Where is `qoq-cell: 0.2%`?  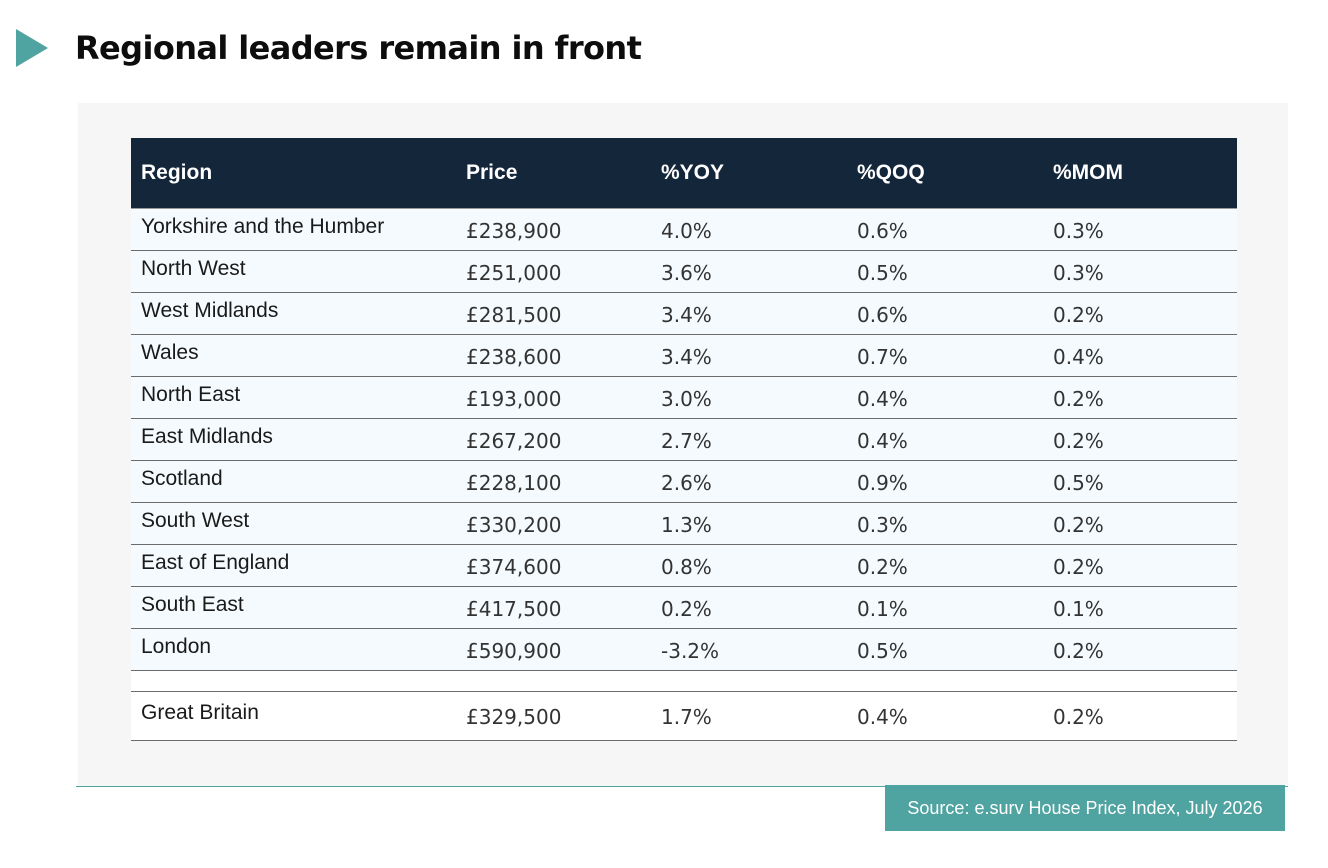
qoq-cell: 0.2% is located at coordinates (882, 566).